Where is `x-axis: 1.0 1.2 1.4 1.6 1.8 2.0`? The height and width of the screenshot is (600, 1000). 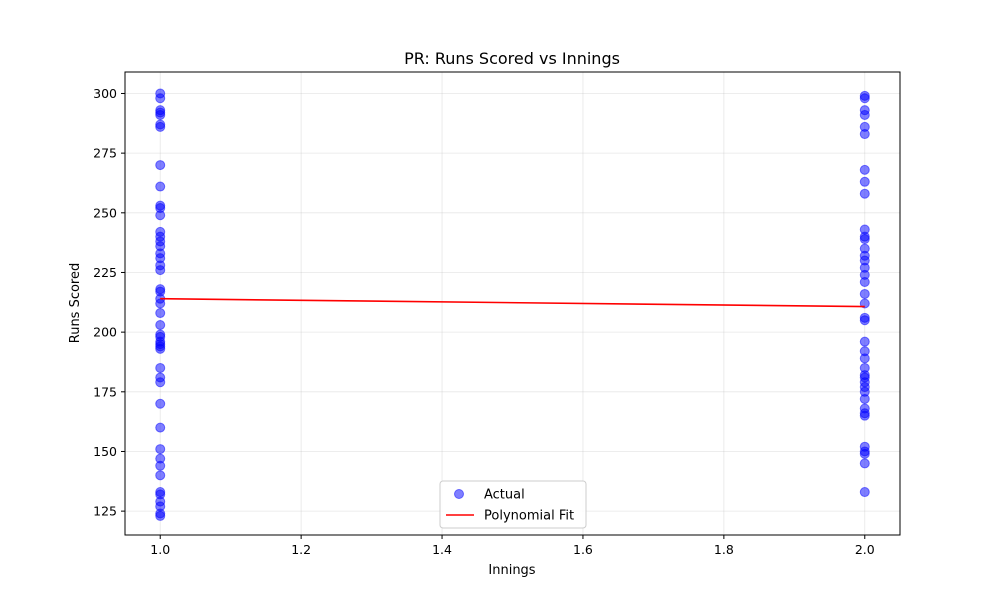
x-axis: 1.0 1.2 1.4 1.6 1.8 2.0 is located at coordinates (512, 546).